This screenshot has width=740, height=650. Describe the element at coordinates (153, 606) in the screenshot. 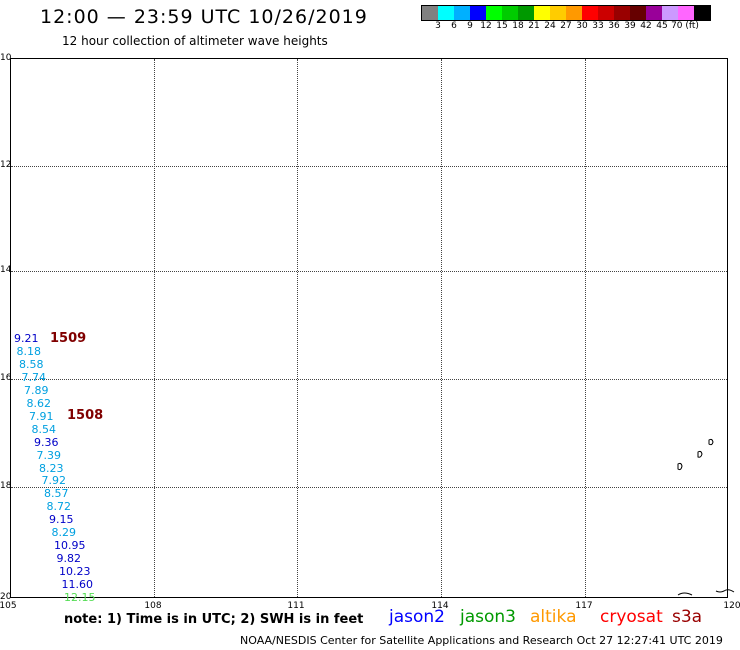

I see `lon-label: 108` at that location.